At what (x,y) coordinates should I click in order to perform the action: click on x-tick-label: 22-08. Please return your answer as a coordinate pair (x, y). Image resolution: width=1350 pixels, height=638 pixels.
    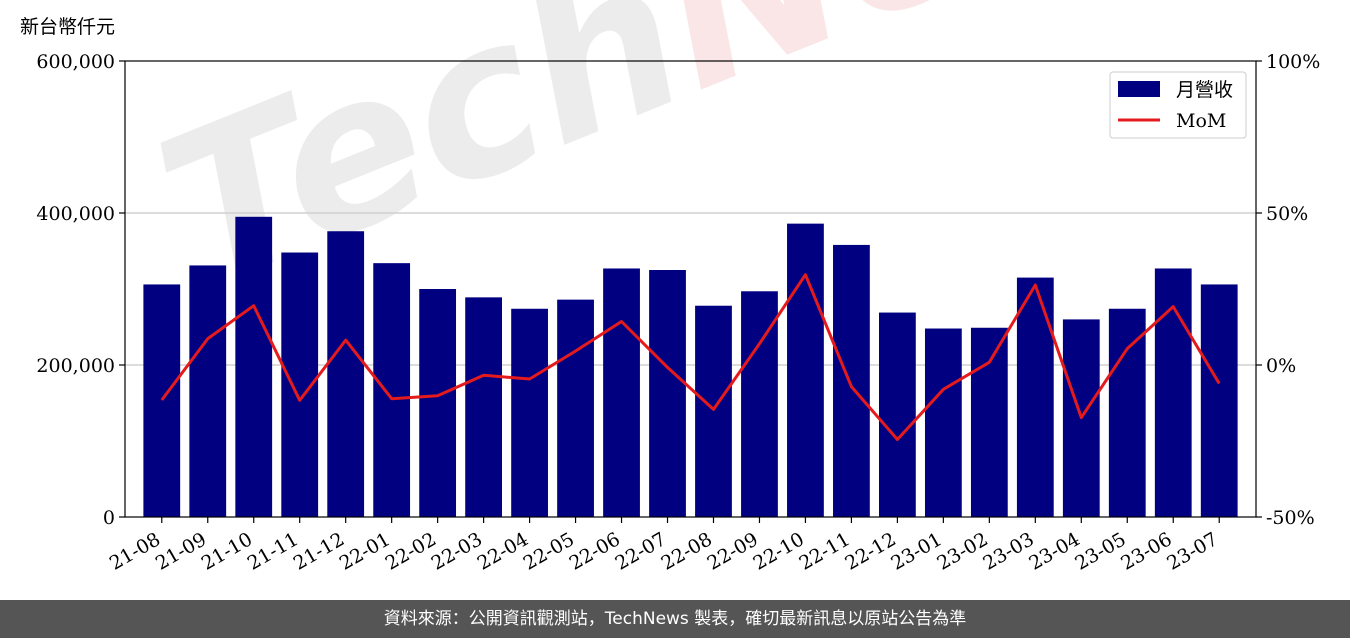
    Looking at the image, I should click on (687, 551).